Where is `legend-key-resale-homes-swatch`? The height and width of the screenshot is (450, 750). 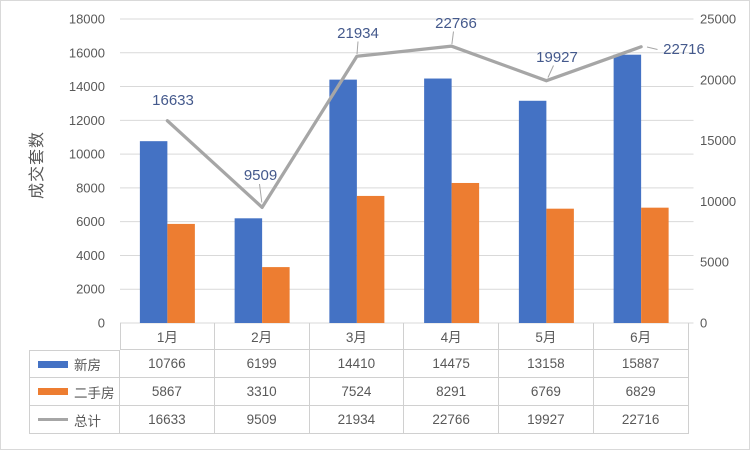 legend-key-resale-homes-swatch is located at coordinates (53, 391).